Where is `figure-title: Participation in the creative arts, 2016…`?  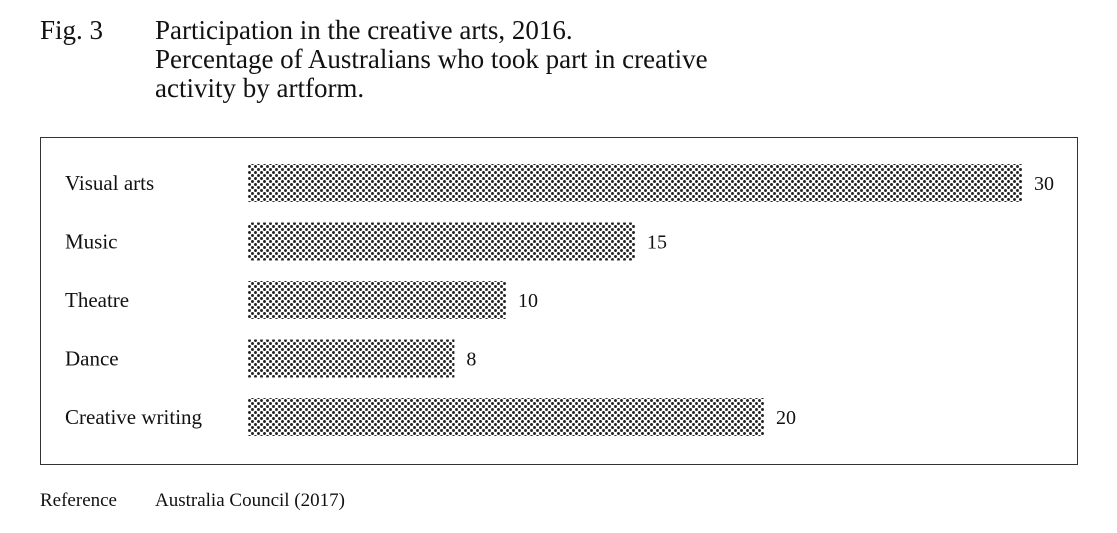
figure-title: Participation in the creative arts, 2016… is located at coordinates (535, 59).